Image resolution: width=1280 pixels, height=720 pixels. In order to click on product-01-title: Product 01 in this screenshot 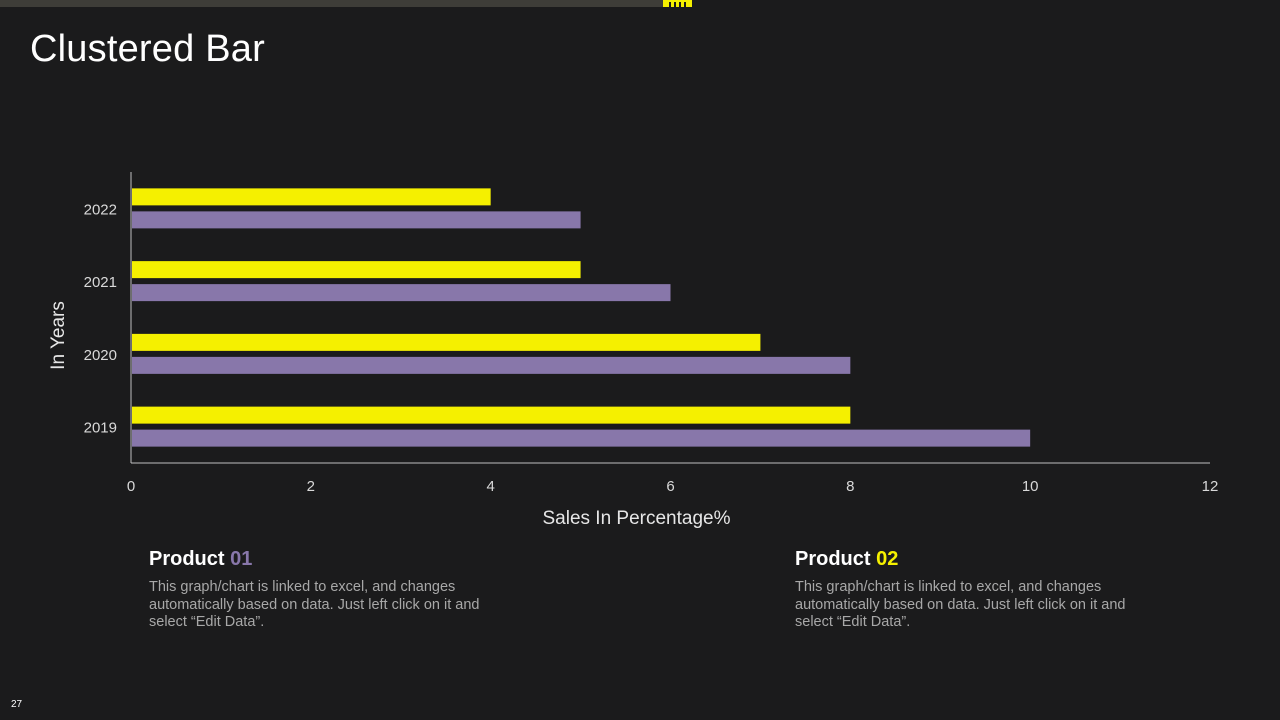, I will do `click(329, 559)`.